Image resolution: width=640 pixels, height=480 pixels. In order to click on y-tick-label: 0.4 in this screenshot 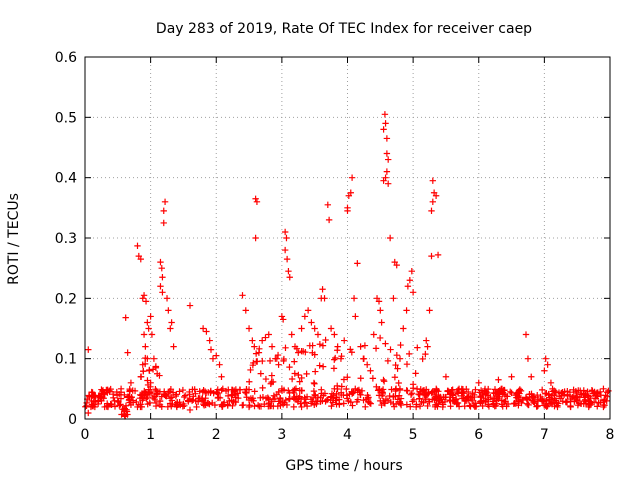, I will do `click(66, 179)`.